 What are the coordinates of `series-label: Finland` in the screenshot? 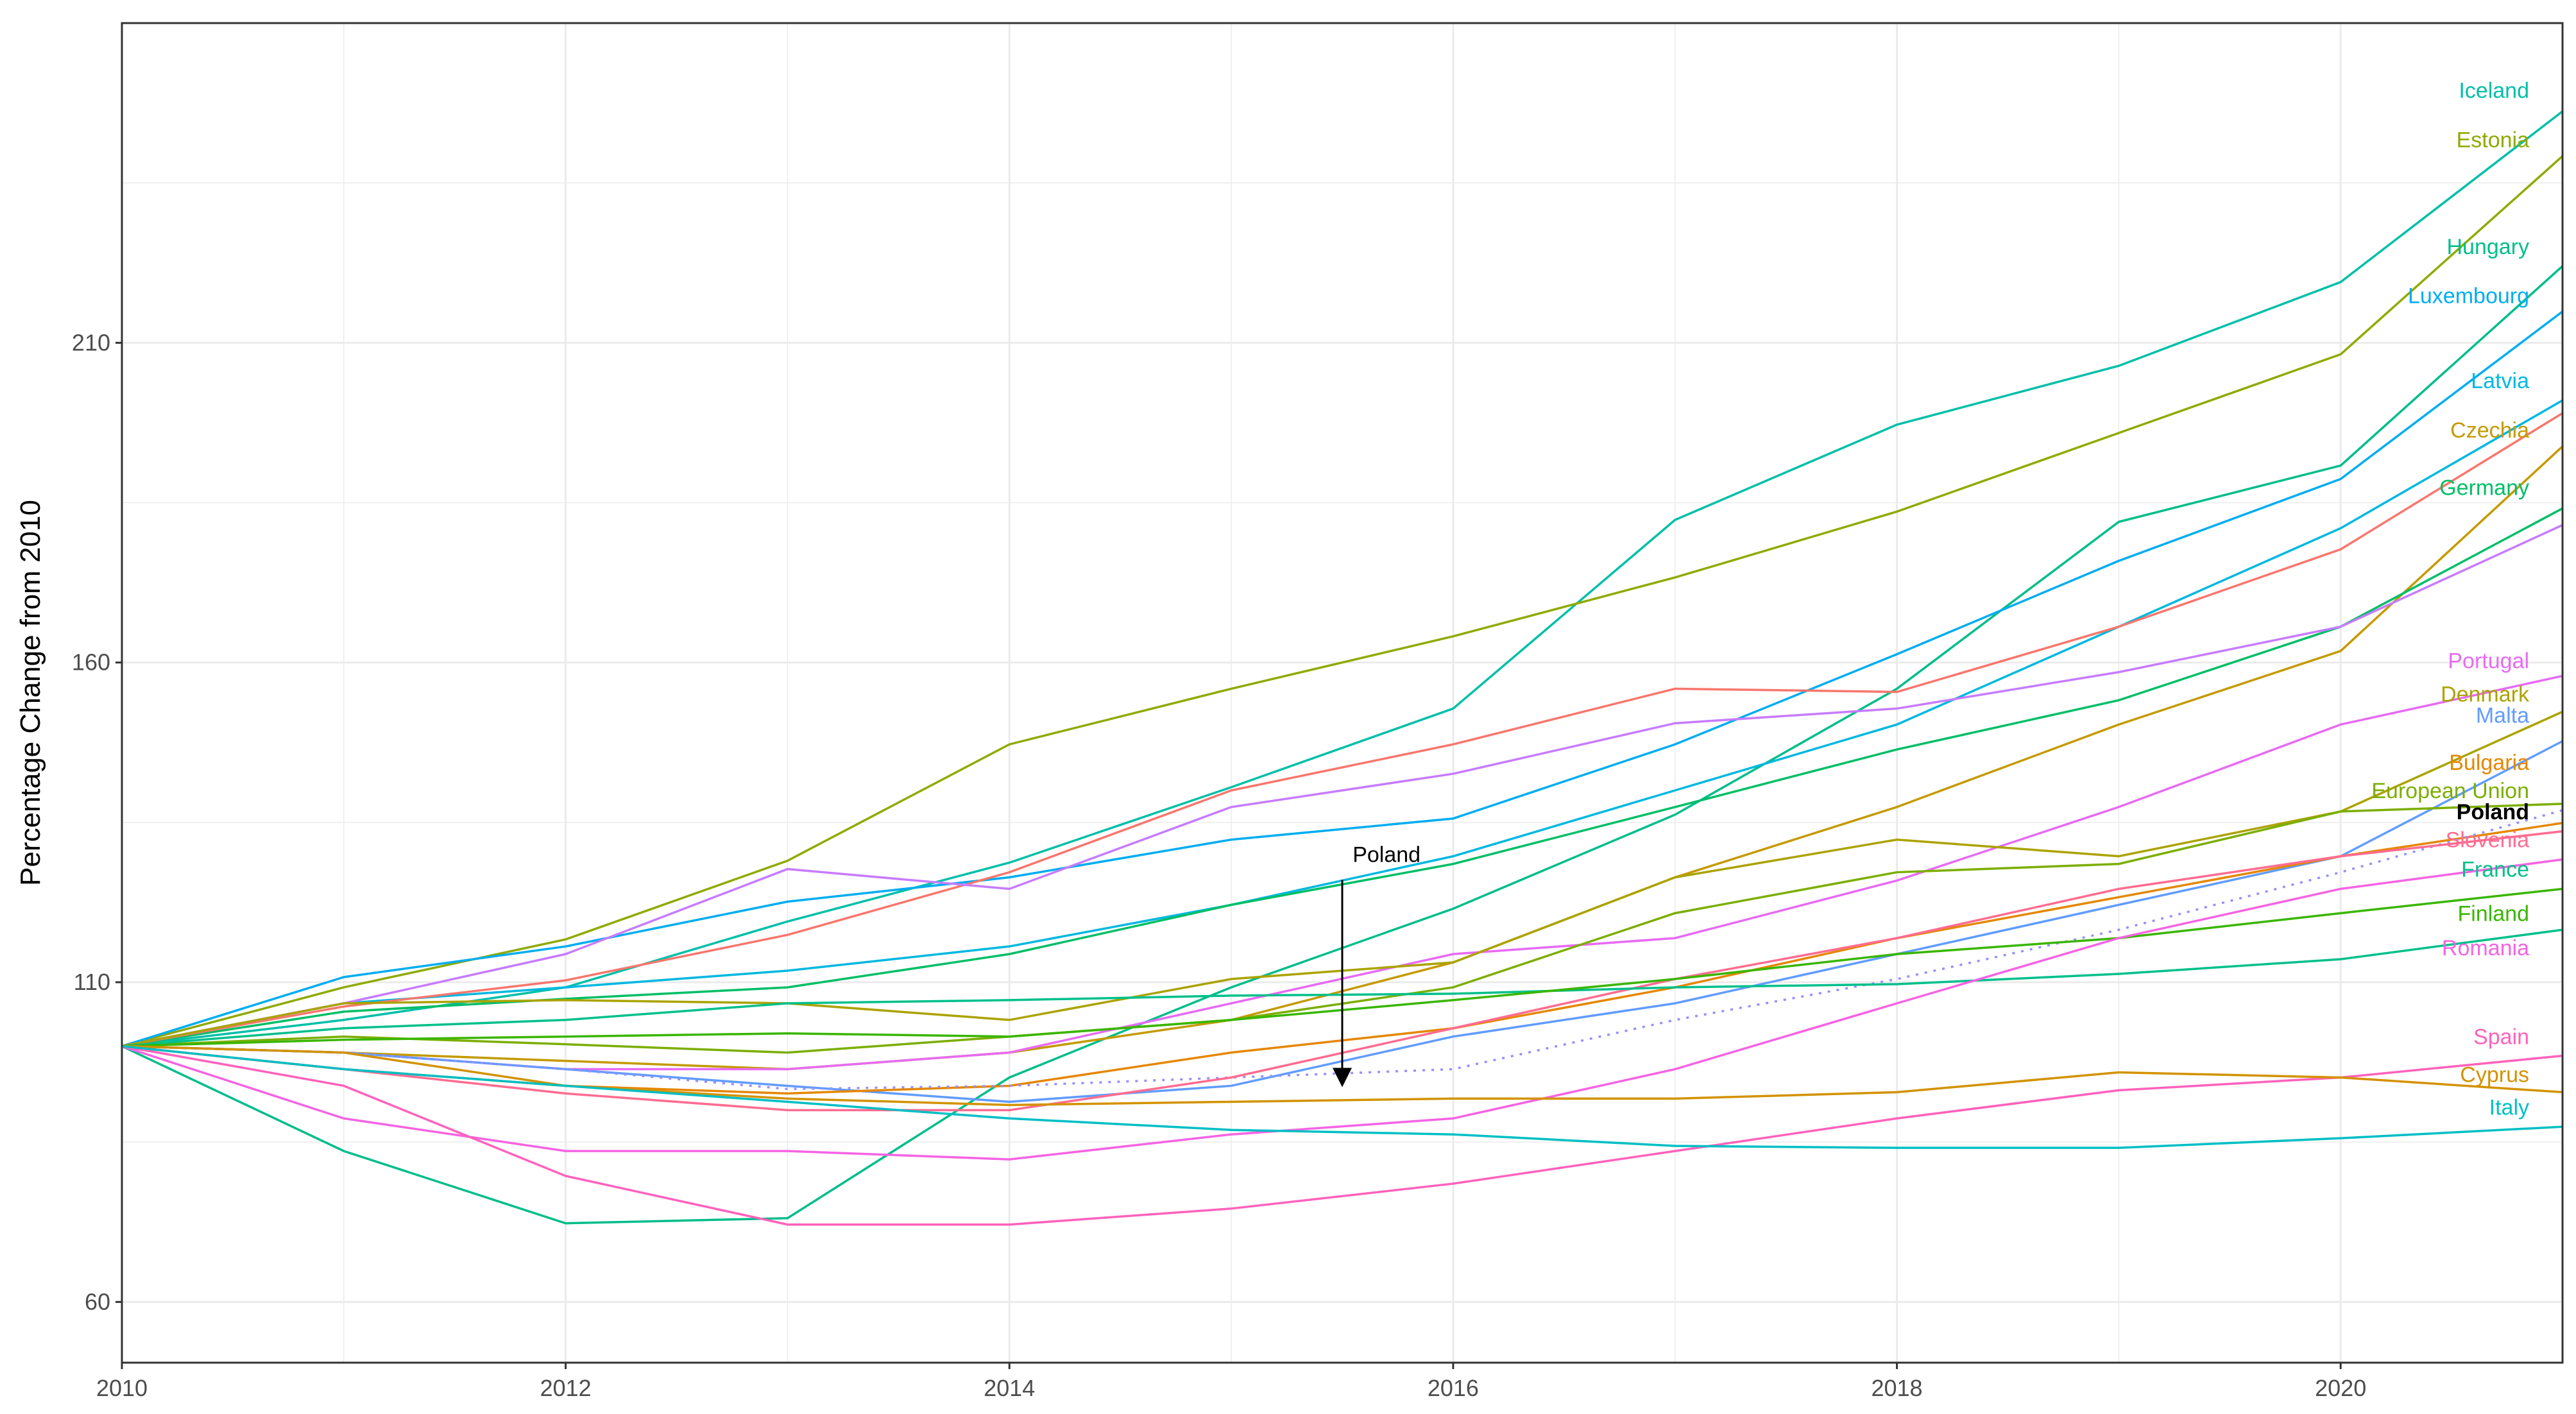 It's located at (2493, 913).